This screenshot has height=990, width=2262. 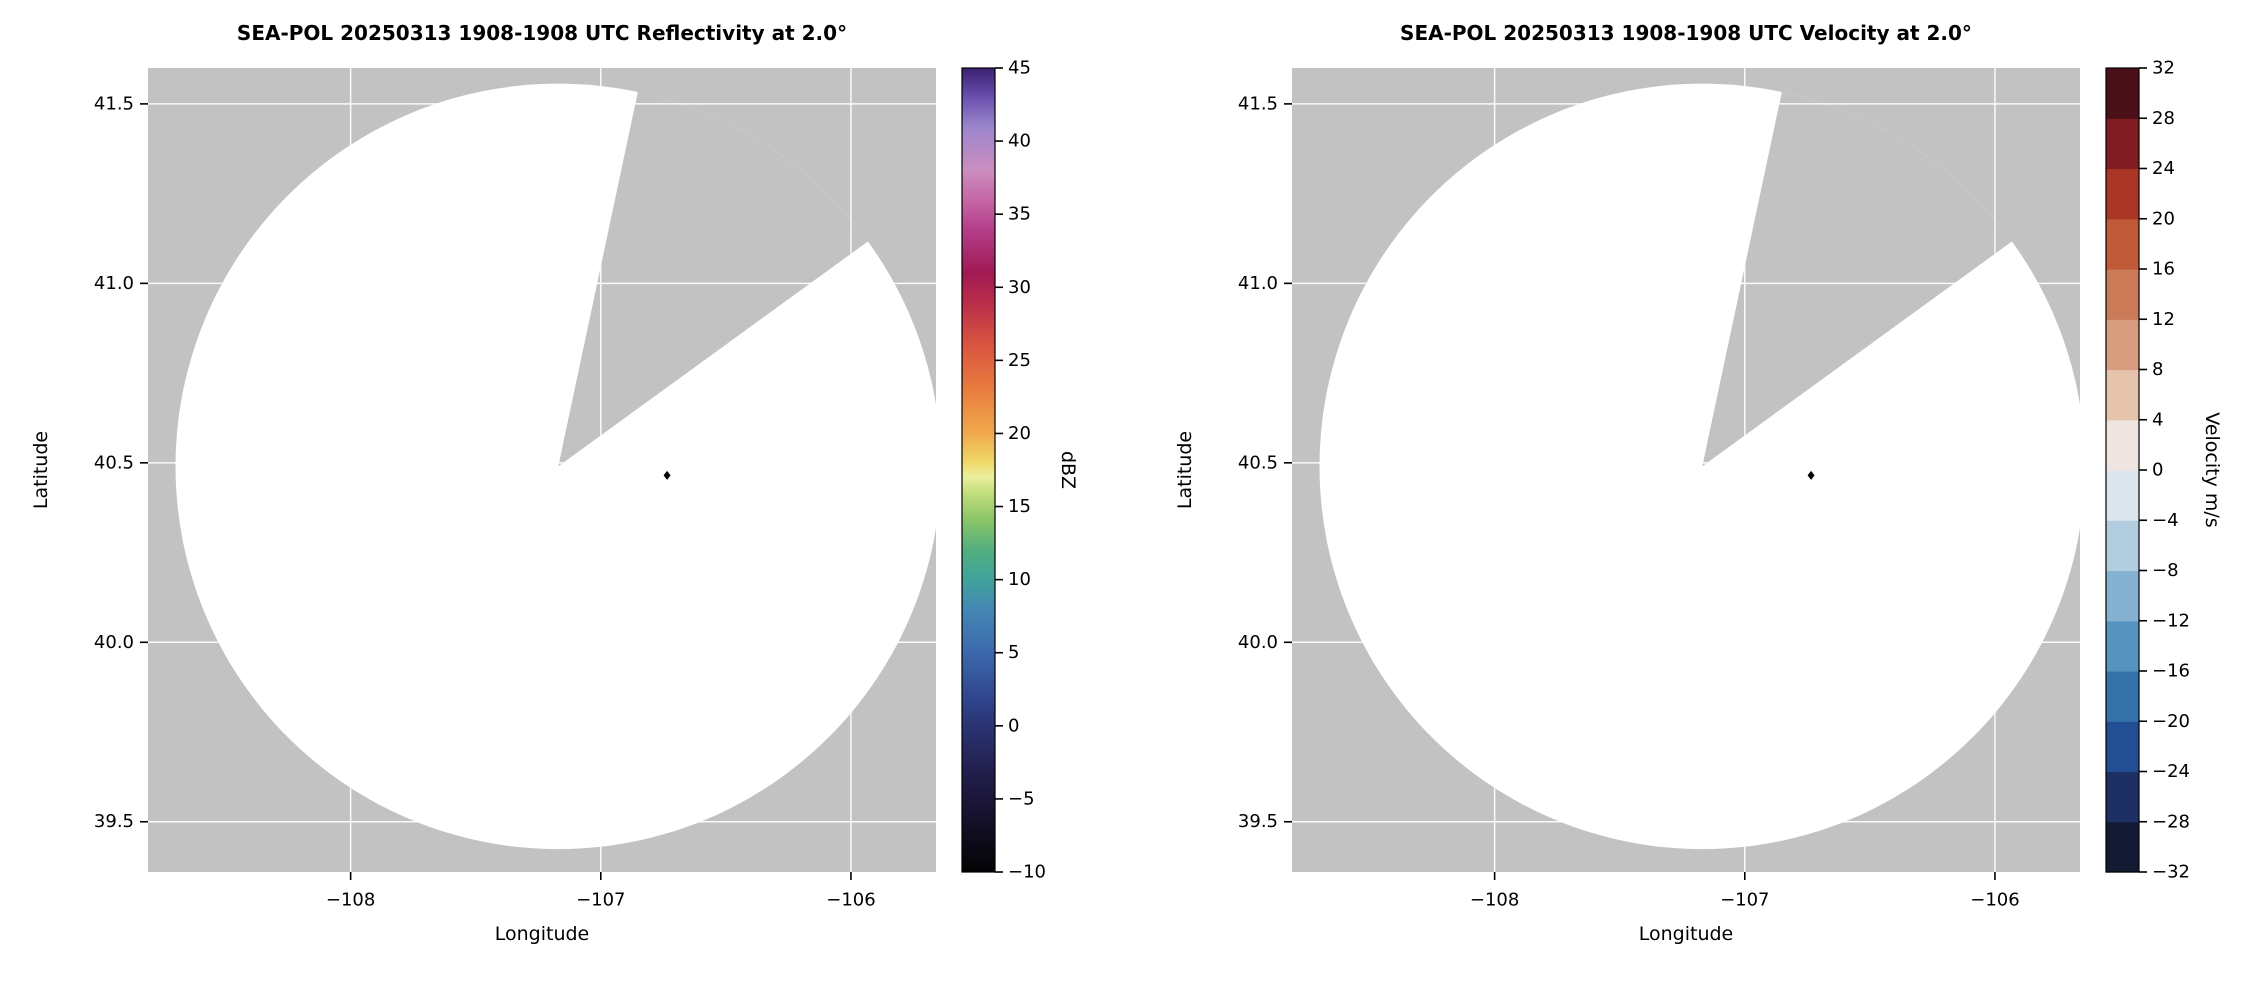 What do you see at coordinates (542, 934) in the screenshot?
I see `x-axis-label-reflectivity: Longitude` at bounding box center [542, 934].